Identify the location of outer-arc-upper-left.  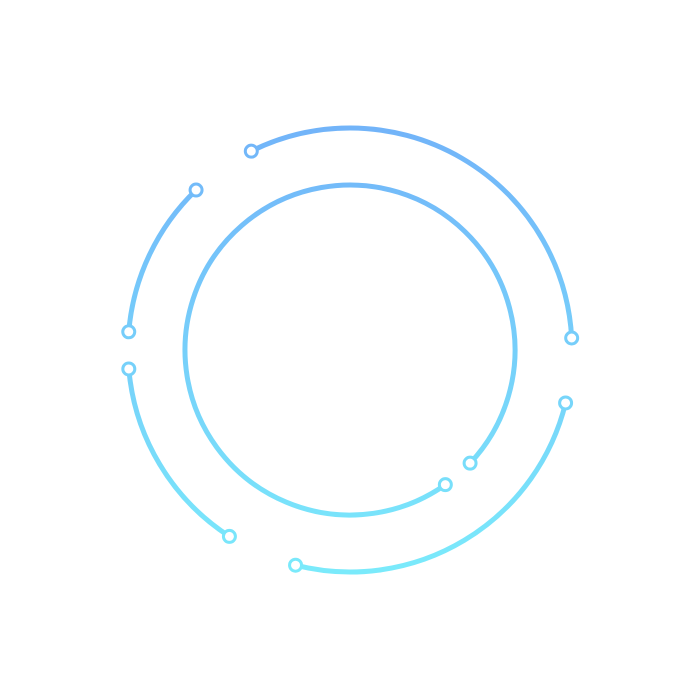
(162, 260).